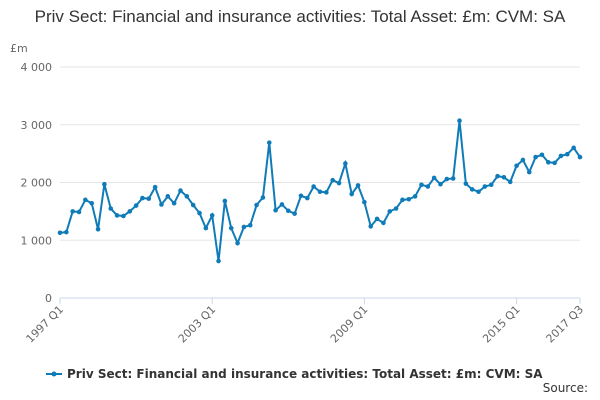  Describe the element at coordinates (48, 298) in the screenshot. I see `y-tick-label: 0` at that location.